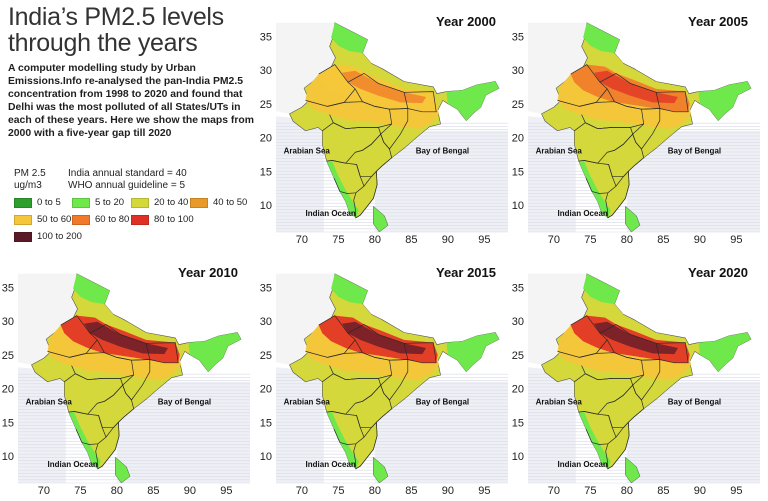 This screenshot has height=501, width=768. Describe the element at coordinates (718, 21) in the screenshot. I see `map-year-title: Year 2005` at that location.